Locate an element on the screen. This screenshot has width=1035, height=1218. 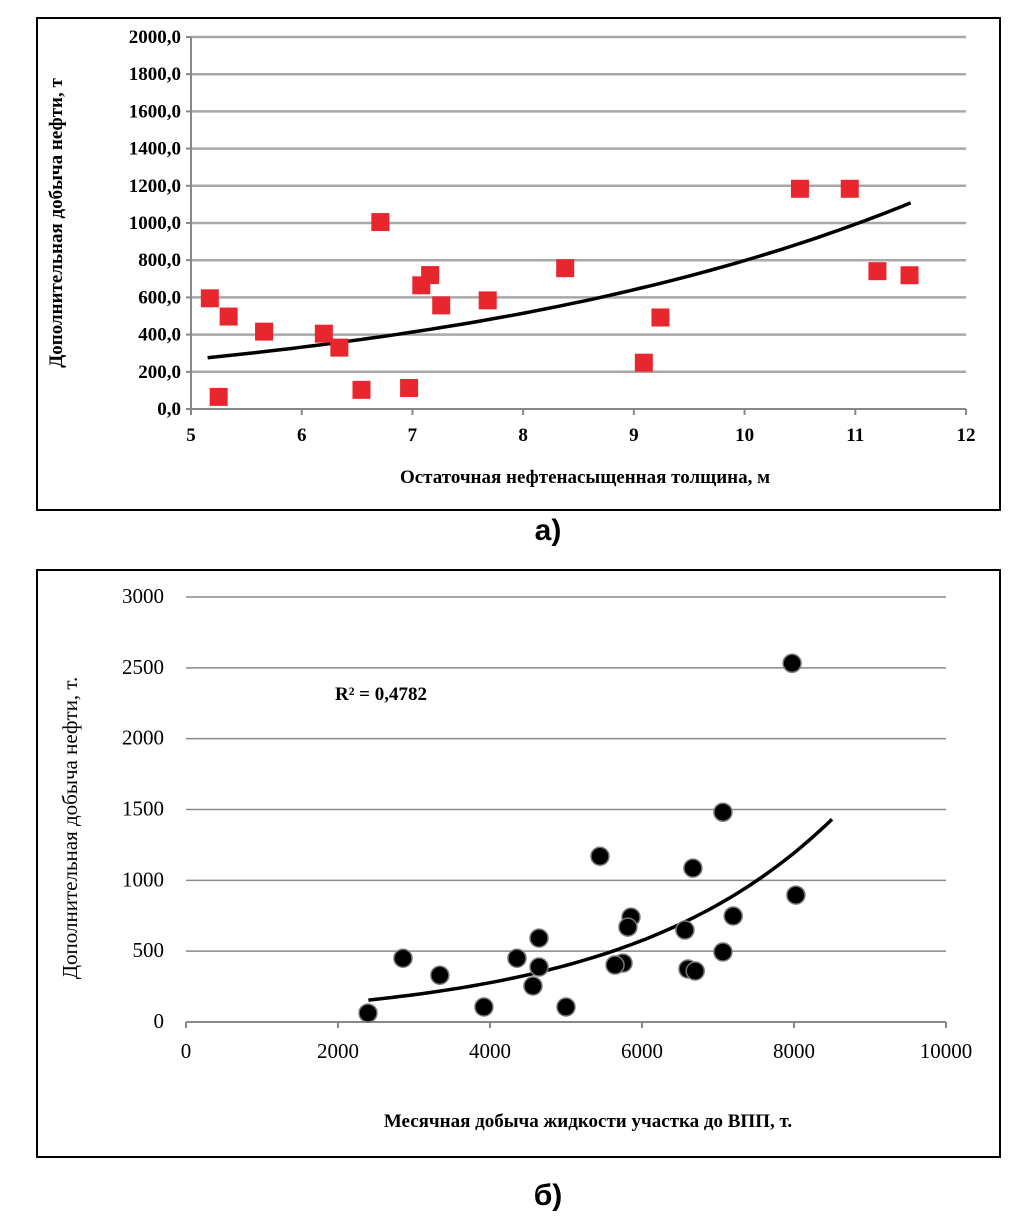
y-tick-label: 800,0 is located at coordinates (159, 260).